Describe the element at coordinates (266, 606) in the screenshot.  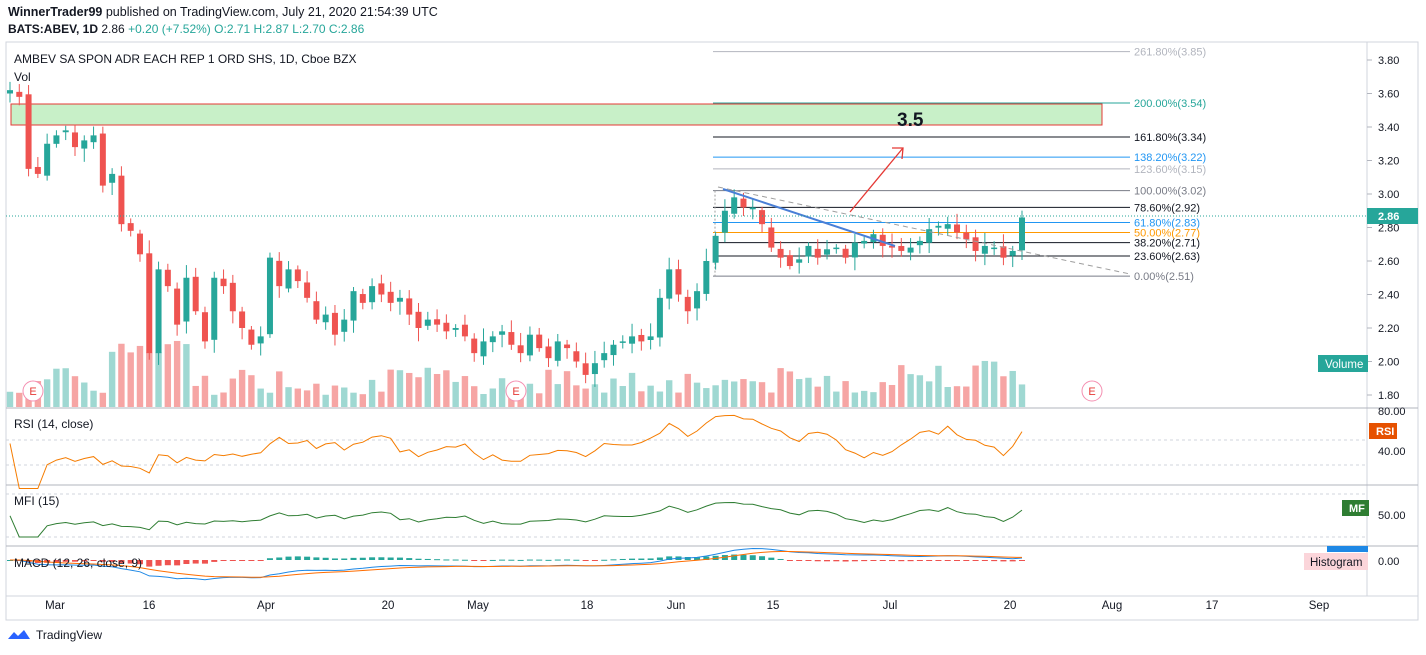
I see `time-tick-label: Apr` at that location.